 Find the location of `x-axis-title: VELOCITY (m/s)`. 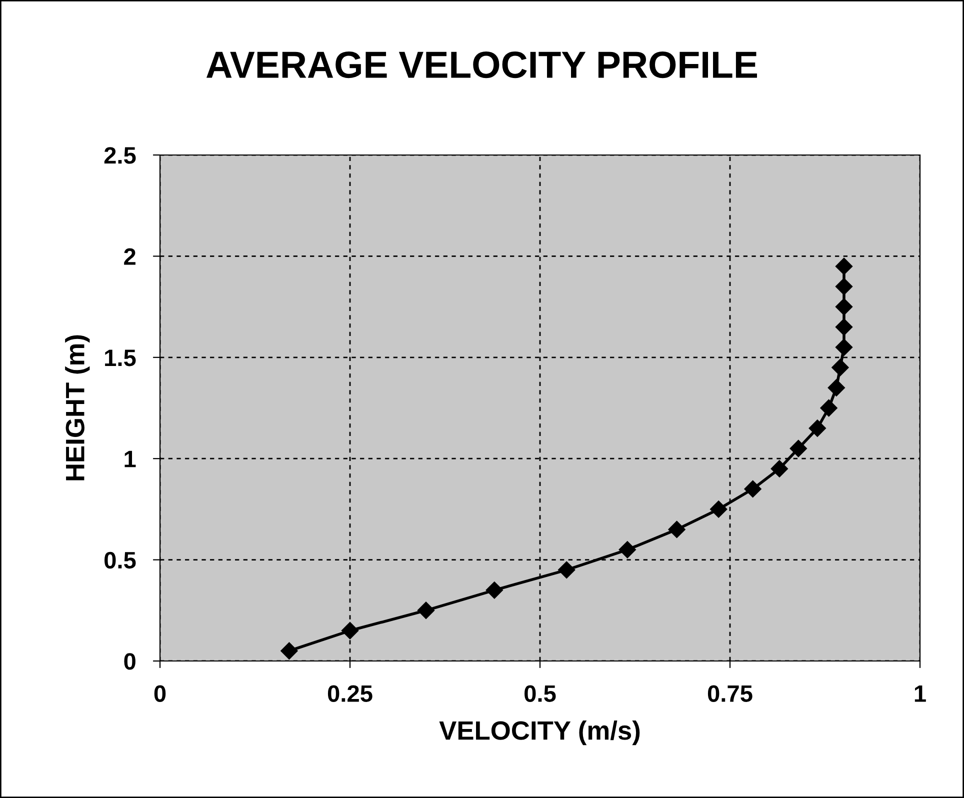

x-axis-title: VELOCITY (m/s) is located at coordinates (539, 733).